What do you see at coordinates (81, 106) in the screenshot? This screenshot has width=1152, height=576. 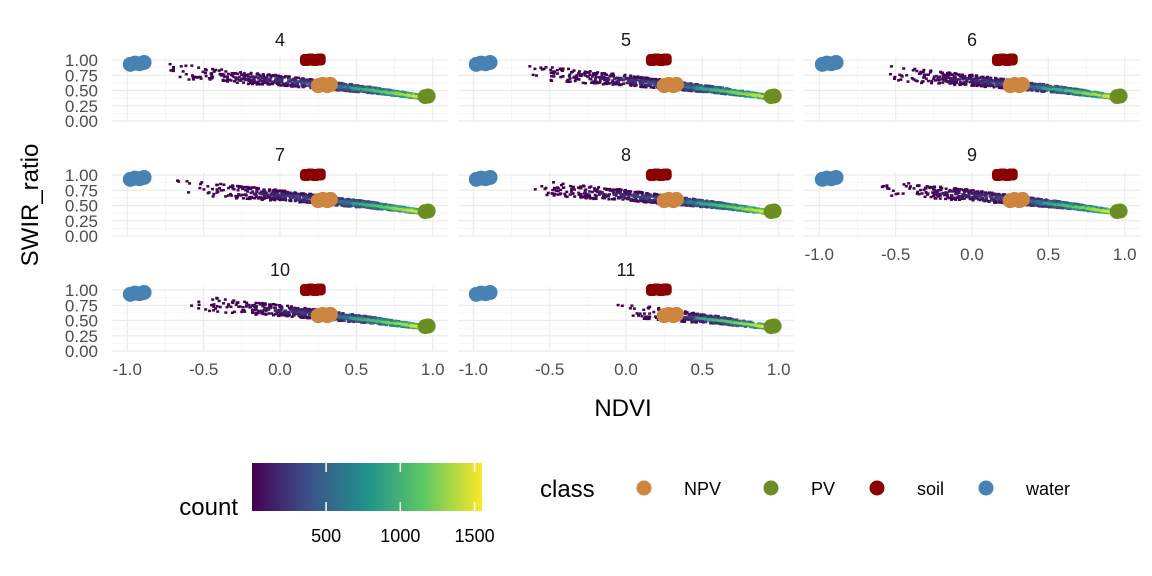 I see `y-tick-label: 0.25` at bounding box center [81, 106].